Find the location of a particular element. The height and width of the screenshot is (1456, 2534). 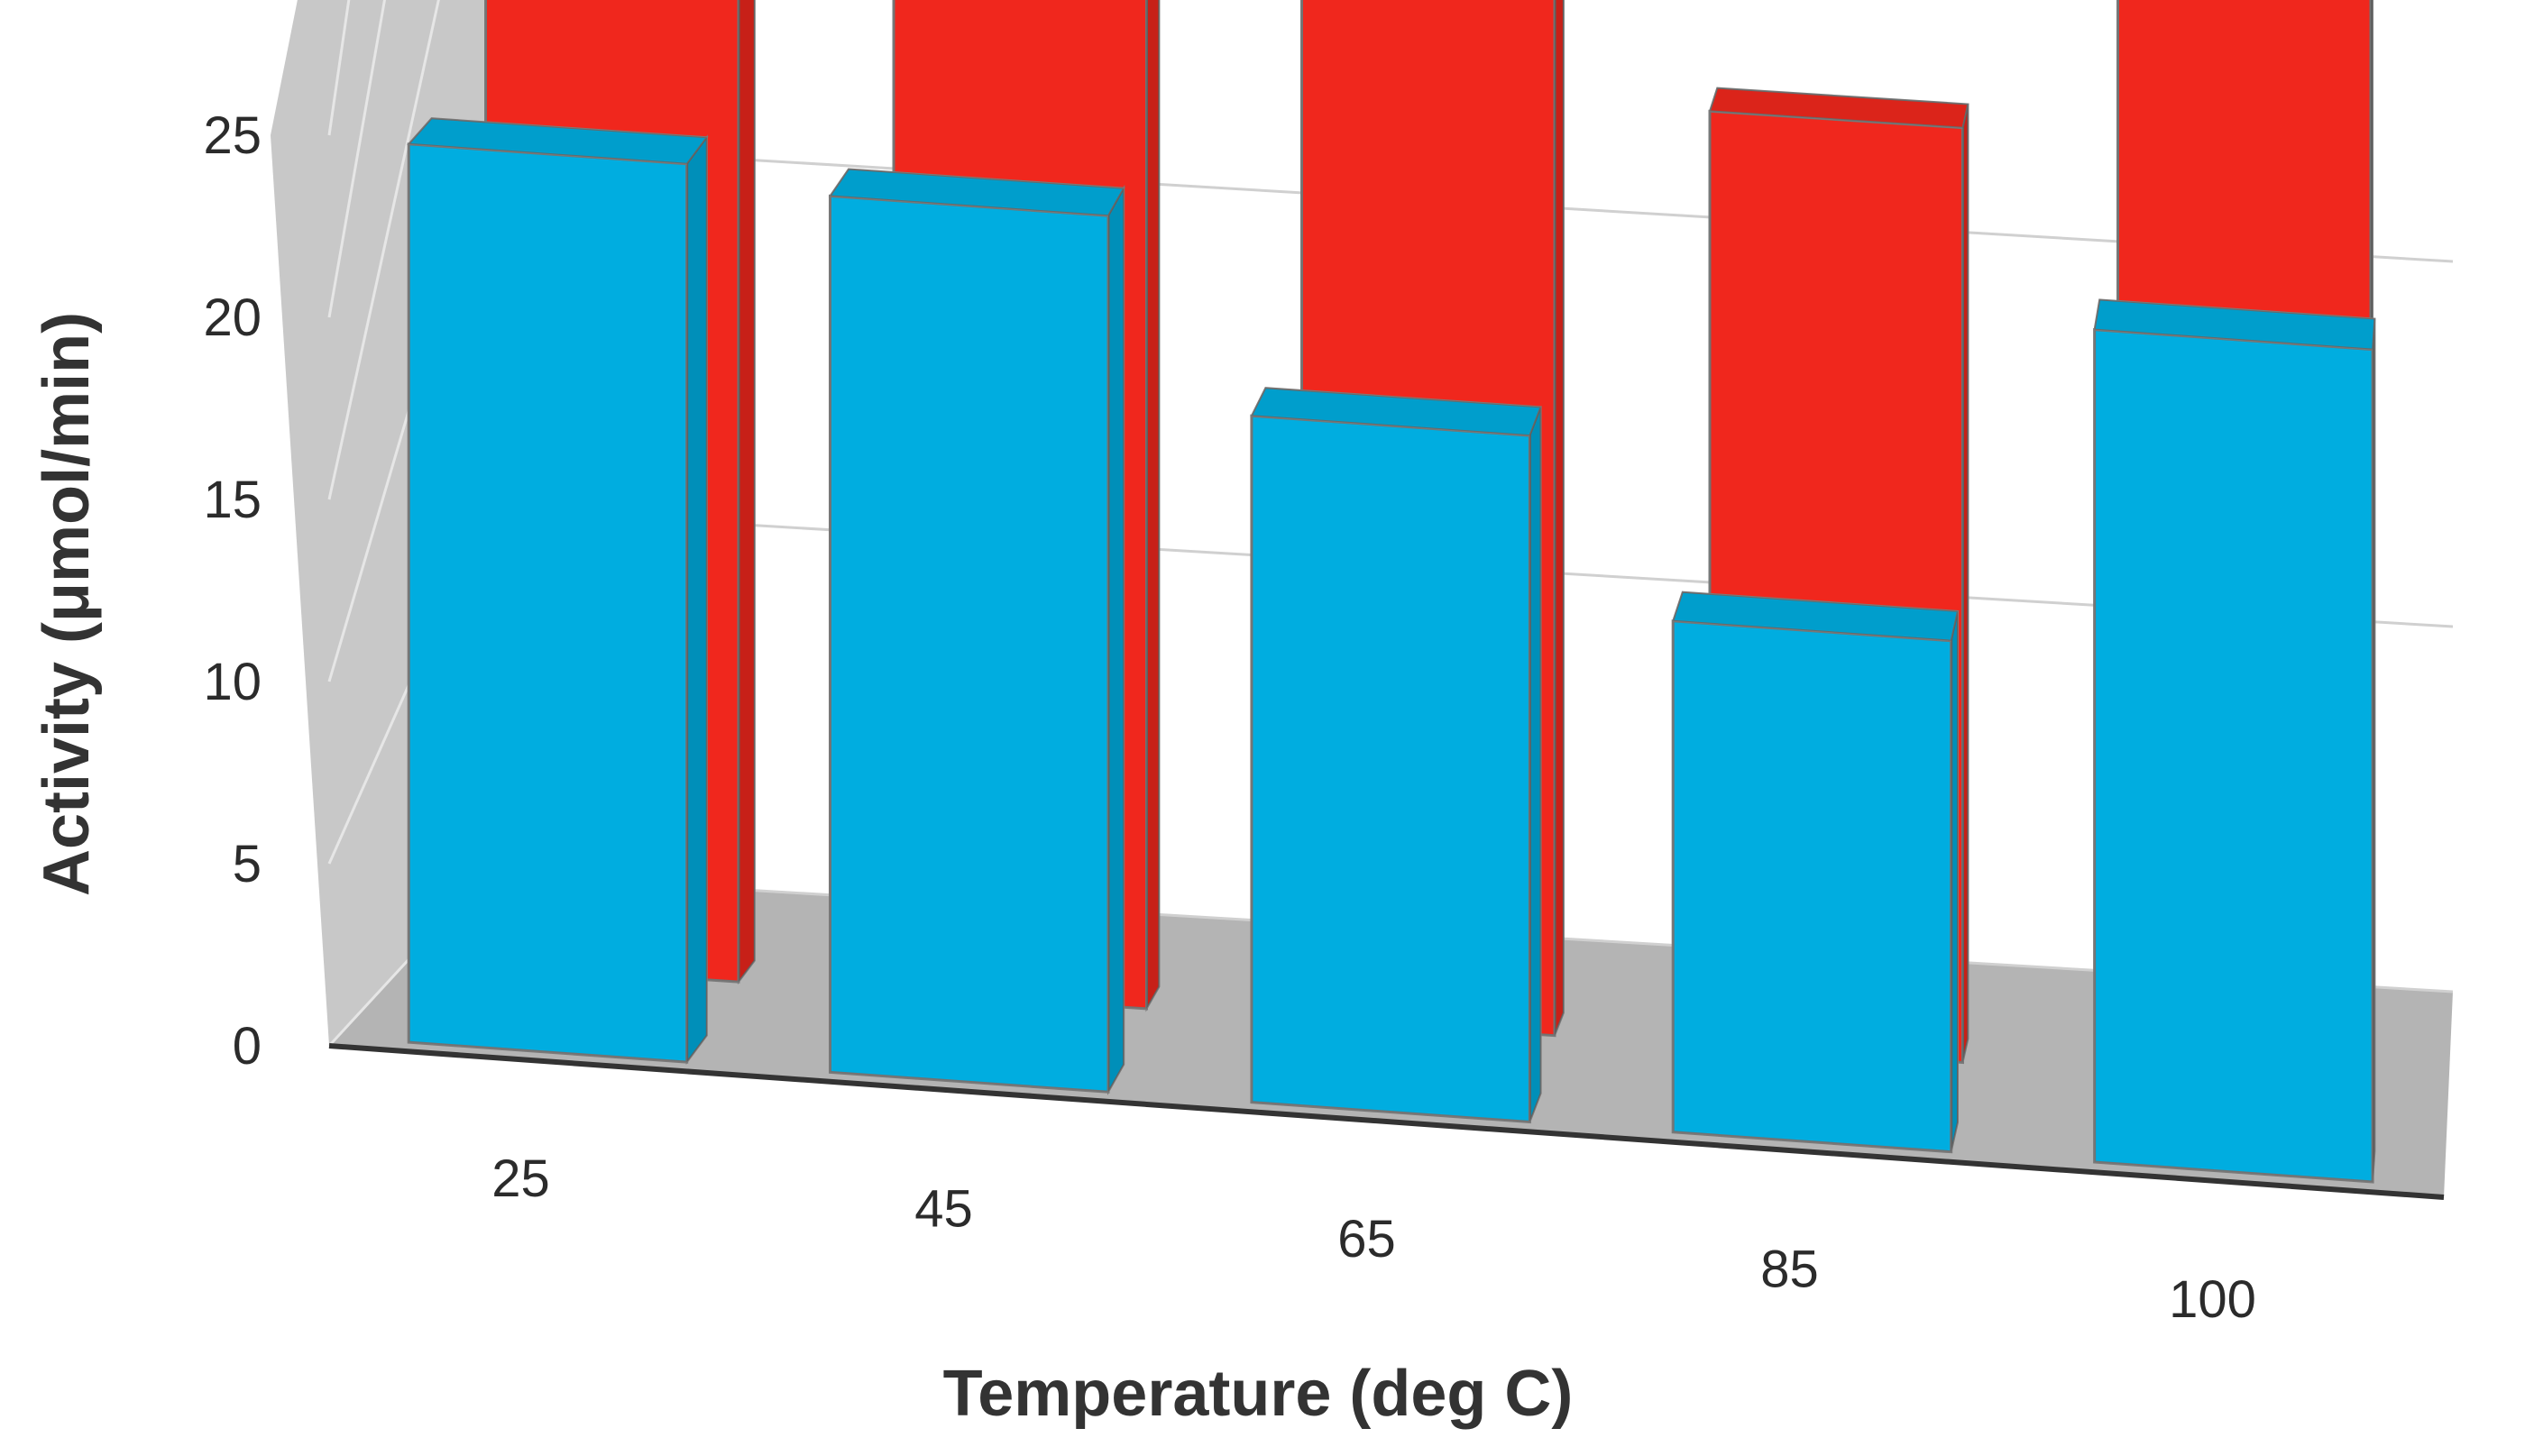

x-axis-title: Temperature (deg C) is located at coordinates (1259, 1394).